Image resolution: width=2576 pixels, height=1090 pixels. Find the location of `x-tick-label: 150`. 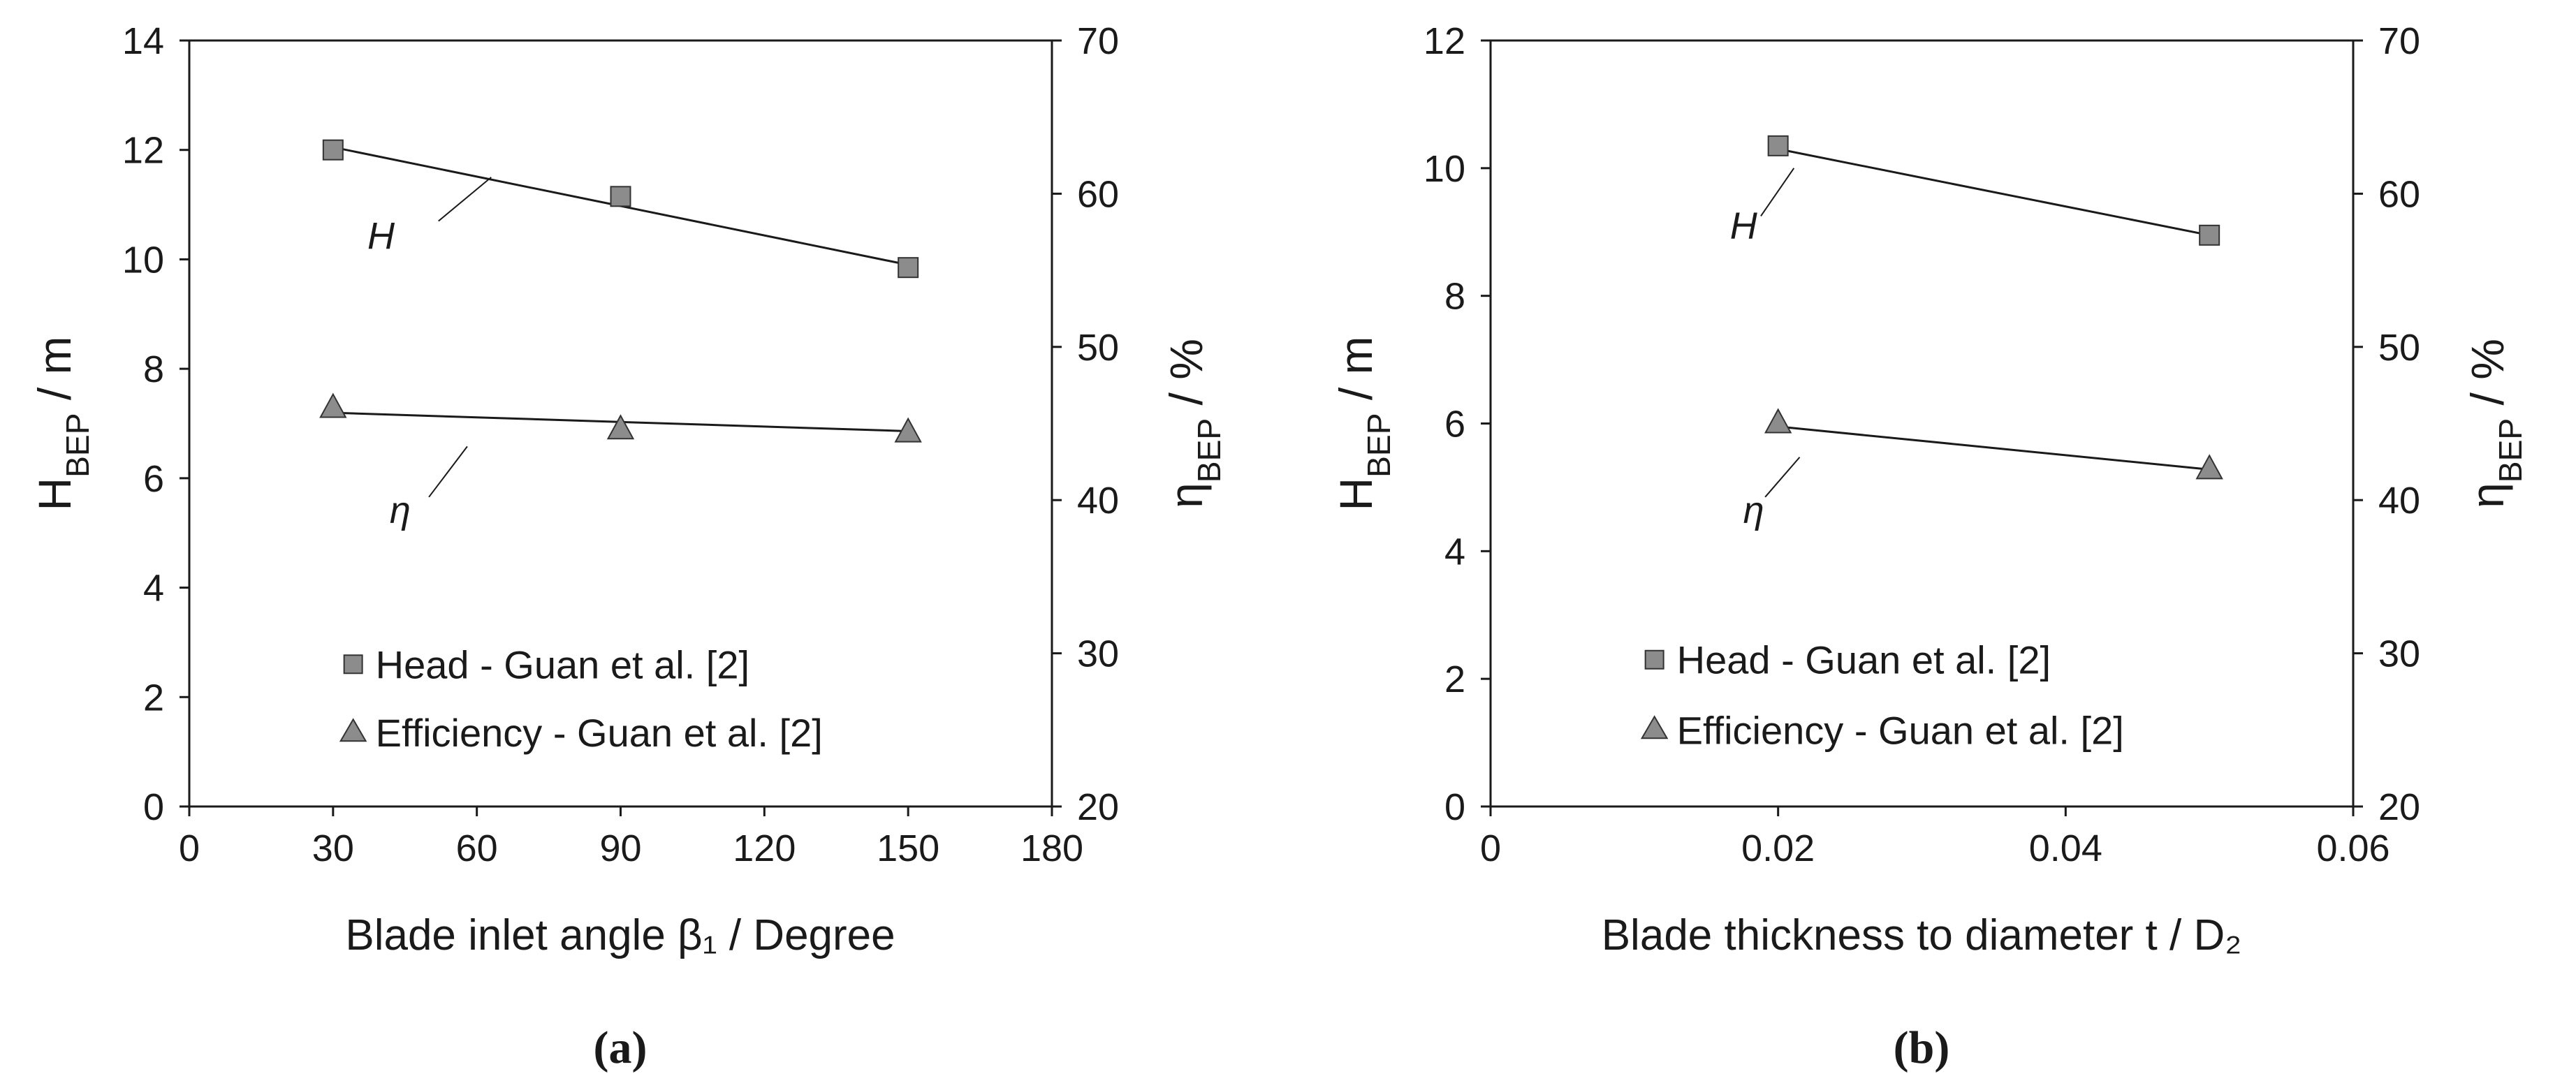

x-tick-label: 150 is located at coordinates (908, 848).